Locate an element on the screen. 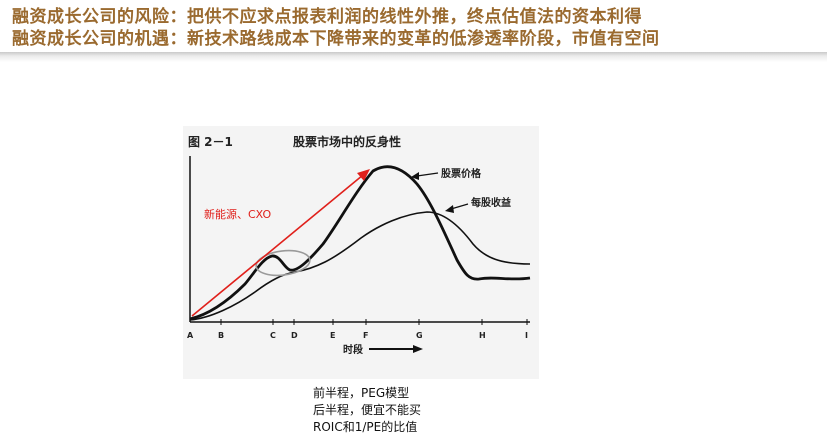 This screenshot has width=827, height=439. legend-stock-price: 股票价格 is located at coordinates (461, 173).